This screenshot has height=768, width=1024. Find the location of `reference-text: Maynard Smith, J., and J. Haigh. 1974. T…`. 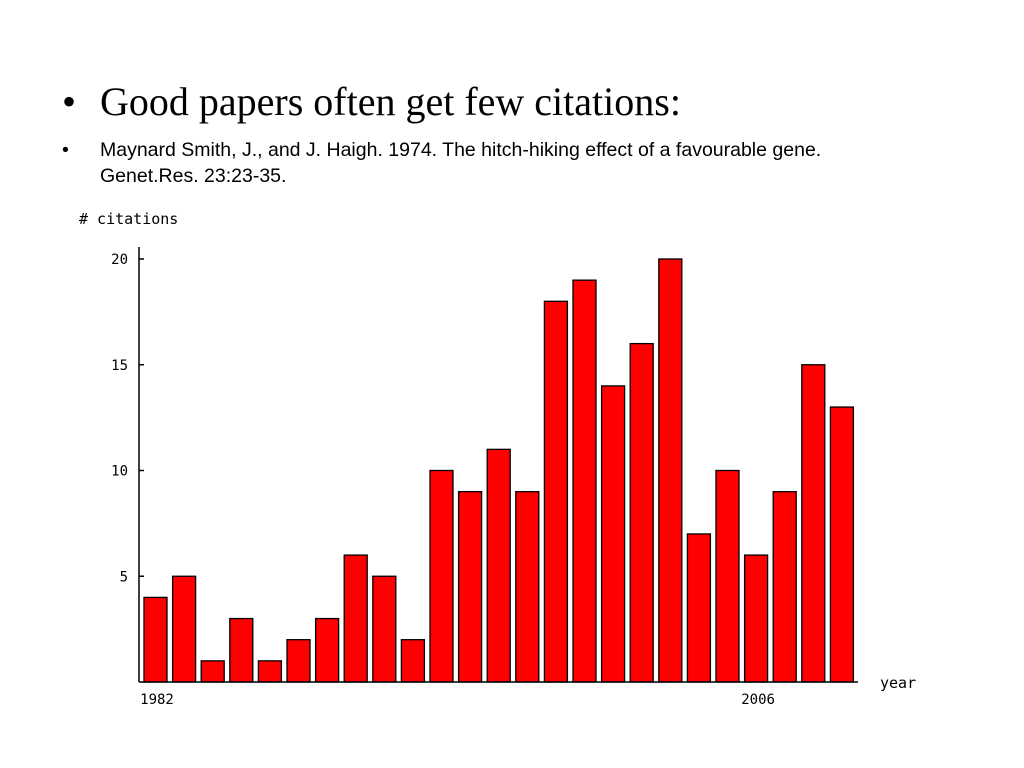

reference-text: Maynard Smith, J., and J. Haigh. 1974. T… is located at coordinates (540, 163).